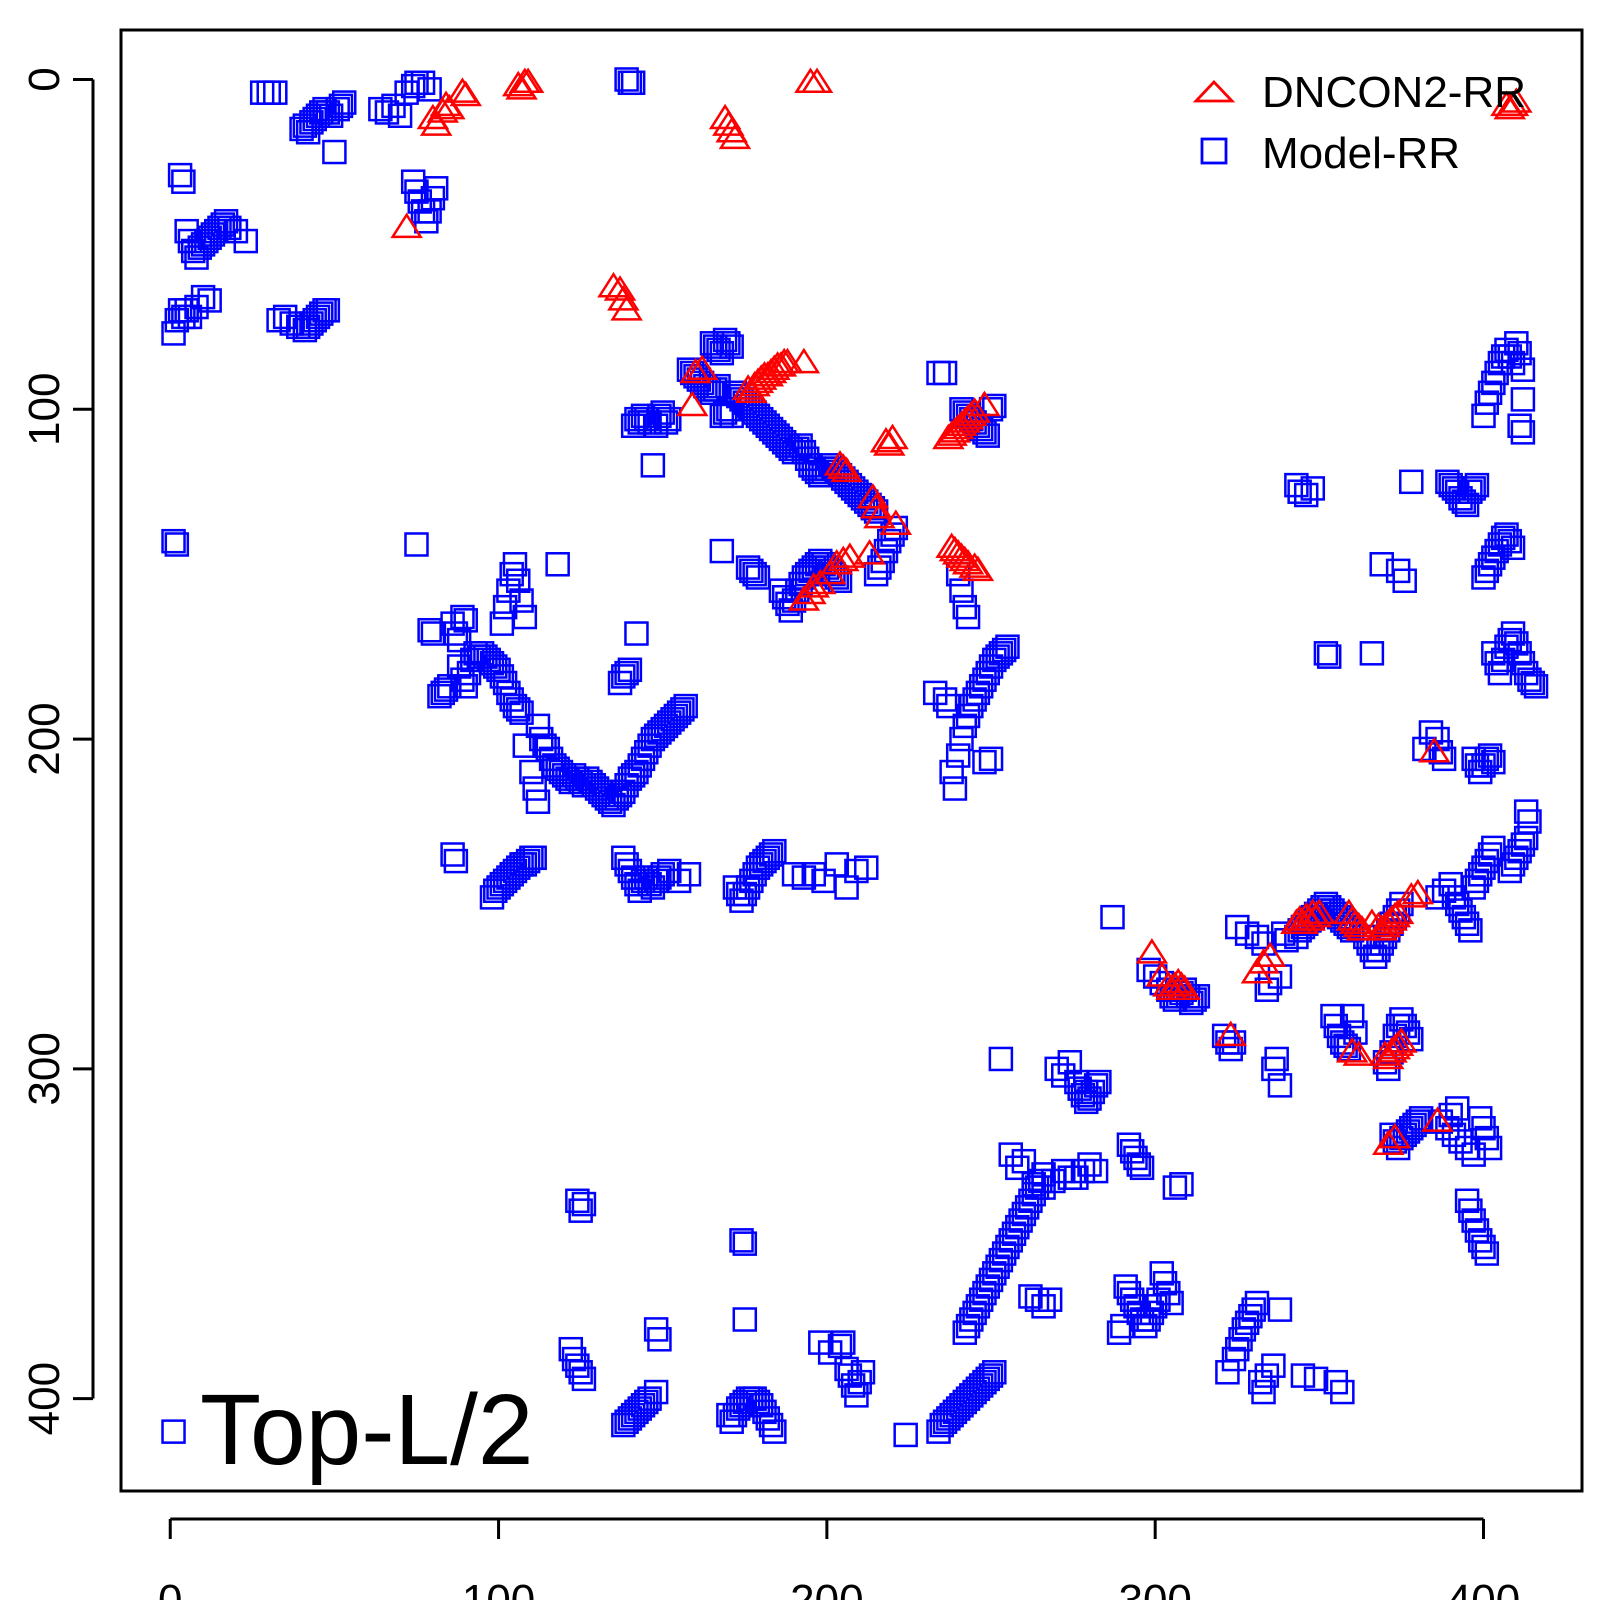 Image resolution: width=1600 pixels, height=1600 pixels. I want to click on y-tick-label: 100, so click(44, 409).